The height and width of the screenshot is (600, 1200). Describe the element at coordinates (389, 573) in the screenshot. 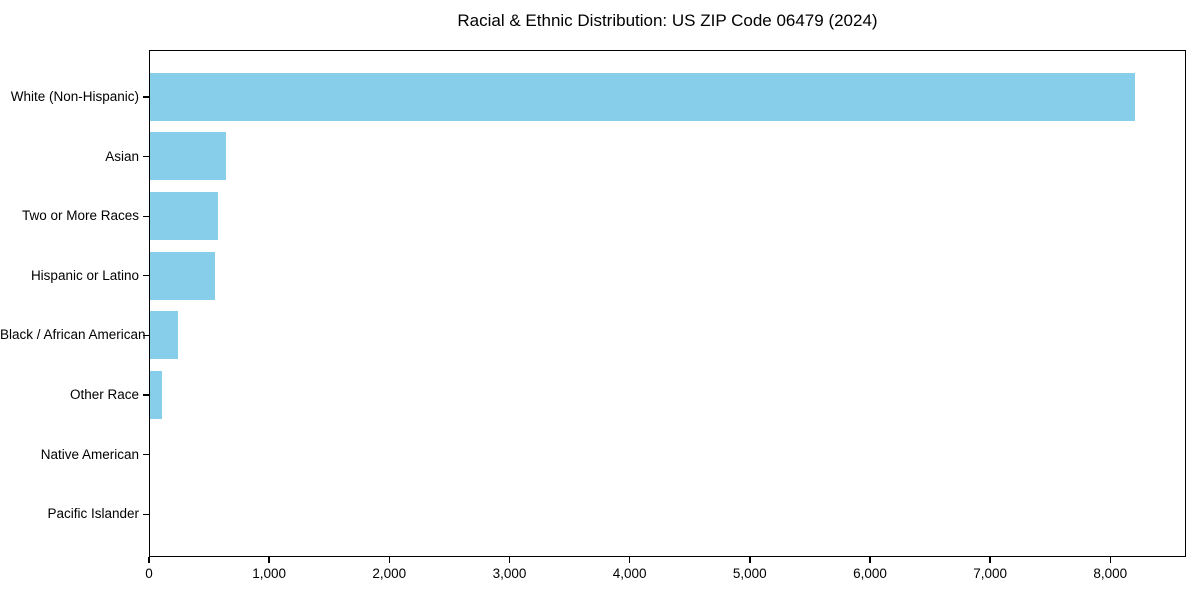

I see `x-tick-label-2000: 2,000` at that location.